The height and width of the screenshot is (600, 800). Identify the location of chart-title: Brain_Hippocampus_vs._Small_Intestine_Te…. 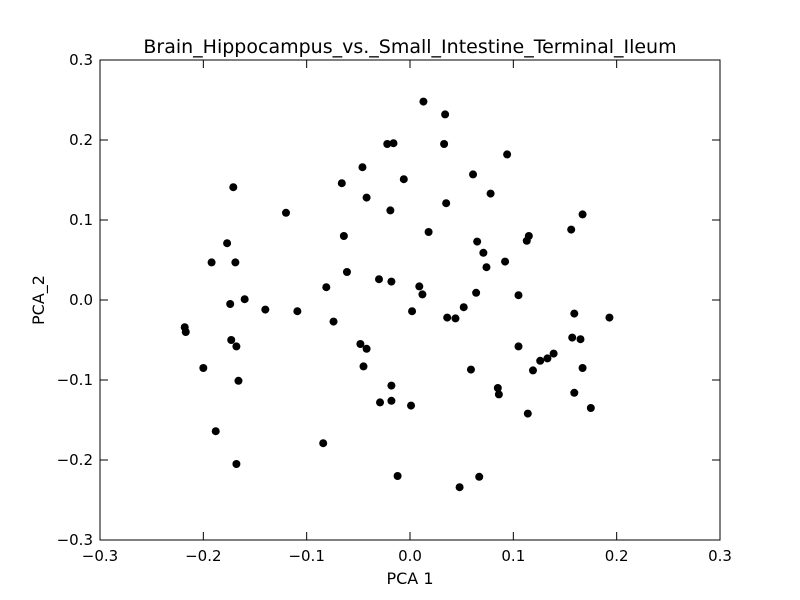
(409, 47).